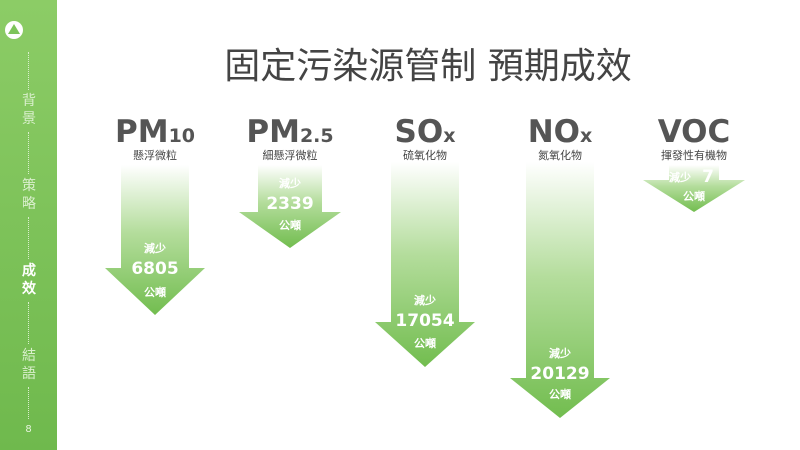  I want to click on item-name-base: NO, so click(554, 132).